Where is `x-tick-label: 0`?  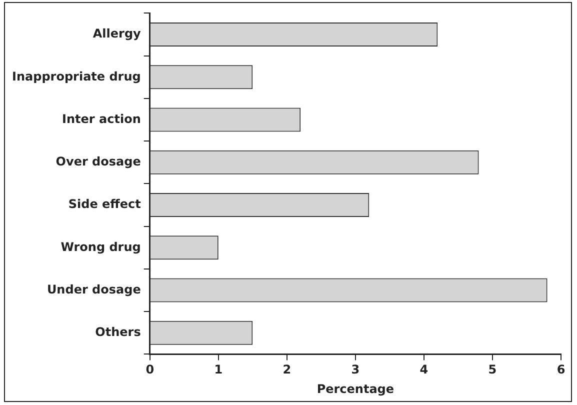
x-tick-label: 0 is located at coordinates (150, 369).